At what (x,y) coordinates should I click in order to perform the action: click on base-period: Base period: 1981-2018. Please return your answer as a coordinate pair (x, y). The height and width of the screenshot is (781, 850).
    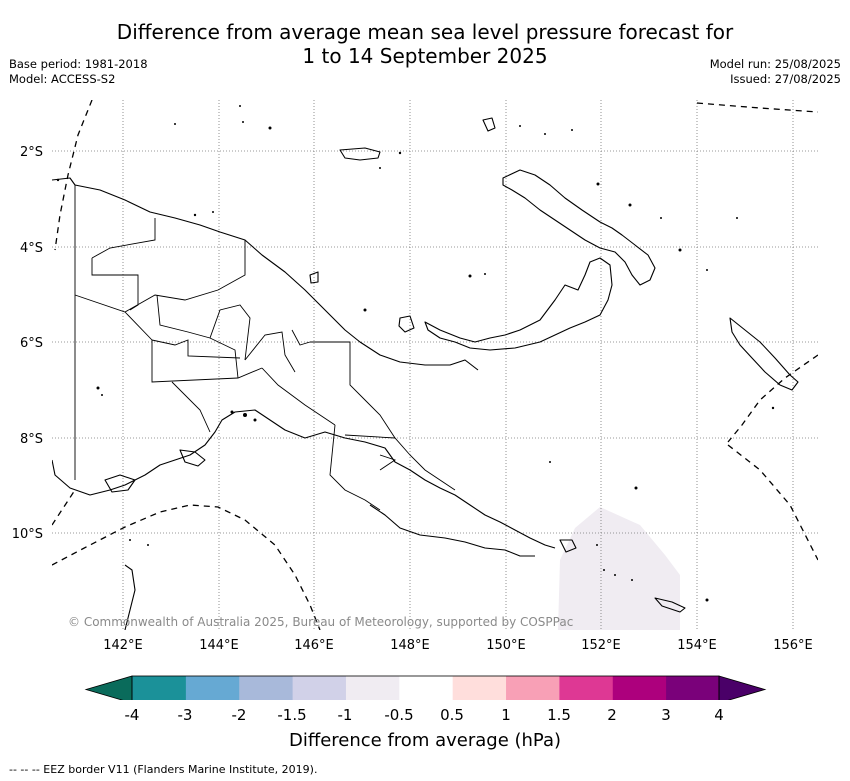
    Looking at the image, I should click on (78, 64).